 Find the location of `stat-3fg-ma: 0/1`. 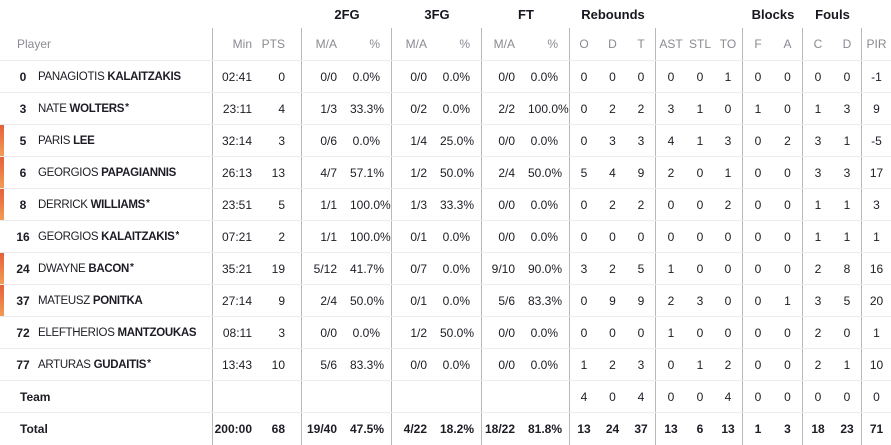

stat-3fg-ma: 0/1 is located at coordinates (418, 301).